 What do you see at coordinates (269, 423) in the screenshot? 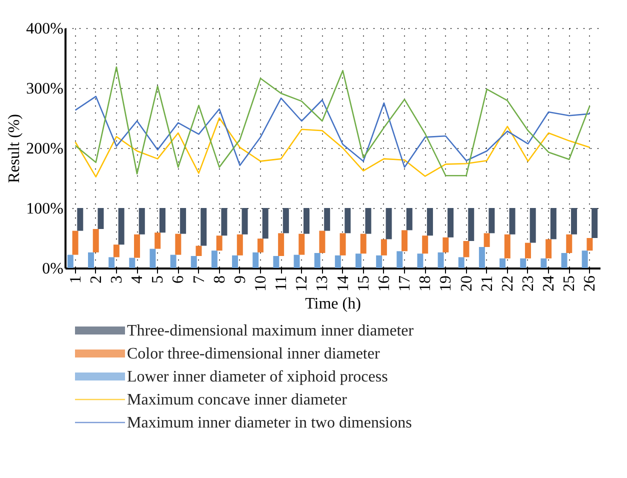
I see `legend-label: Maximum inner diameter in two dimensions` at bounding box center [269, 423].